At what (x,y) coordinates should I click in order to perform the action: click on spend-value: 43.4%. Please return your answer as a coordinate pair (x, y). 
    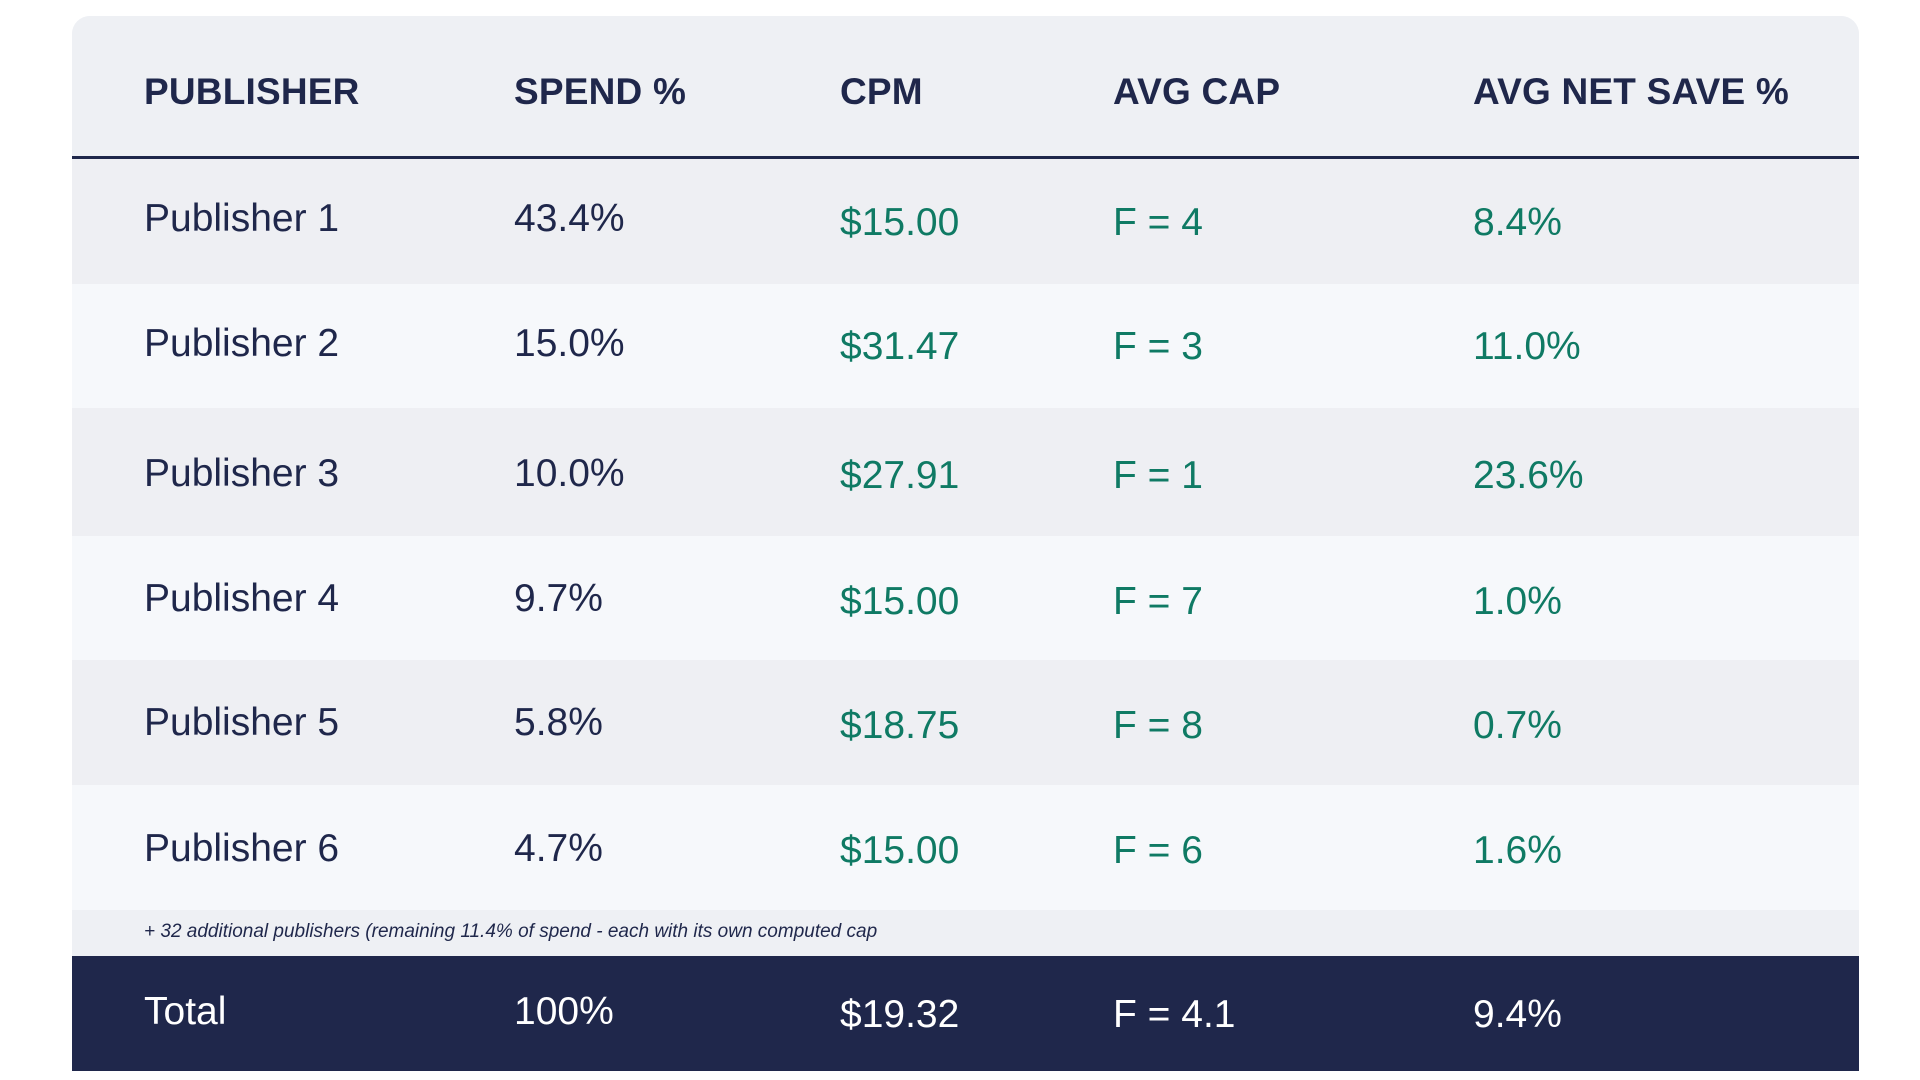
    Looking at the image, I should click on (569, 218).